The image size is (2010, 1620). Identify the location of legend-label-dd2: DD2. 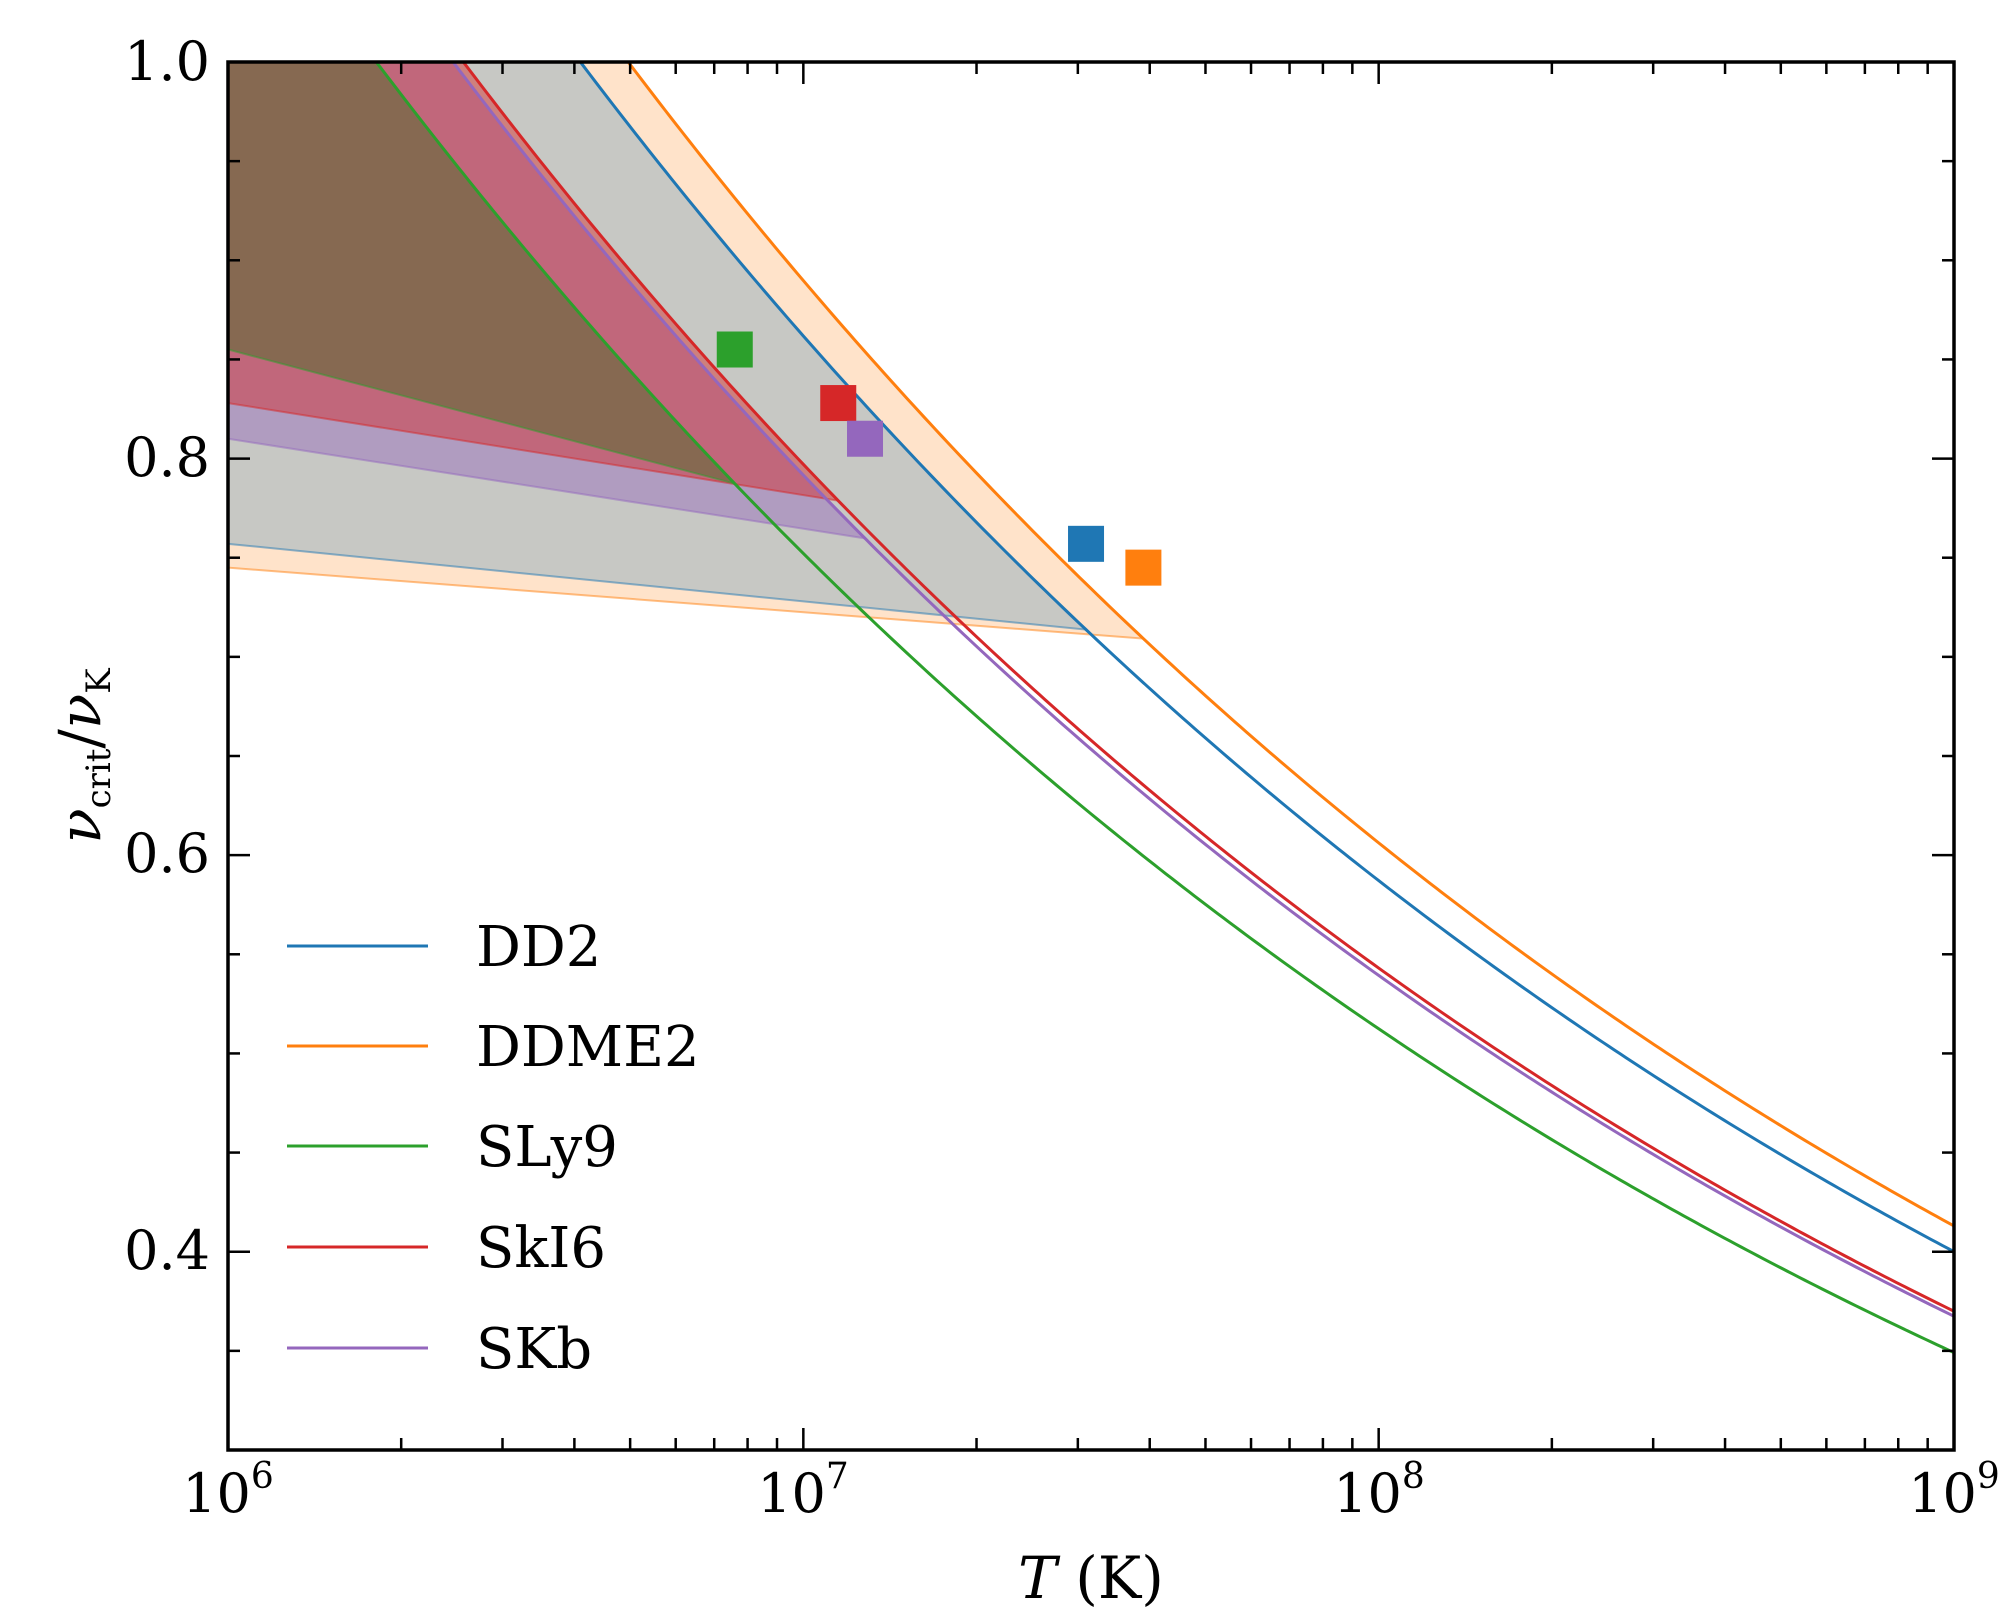
(538, 947).